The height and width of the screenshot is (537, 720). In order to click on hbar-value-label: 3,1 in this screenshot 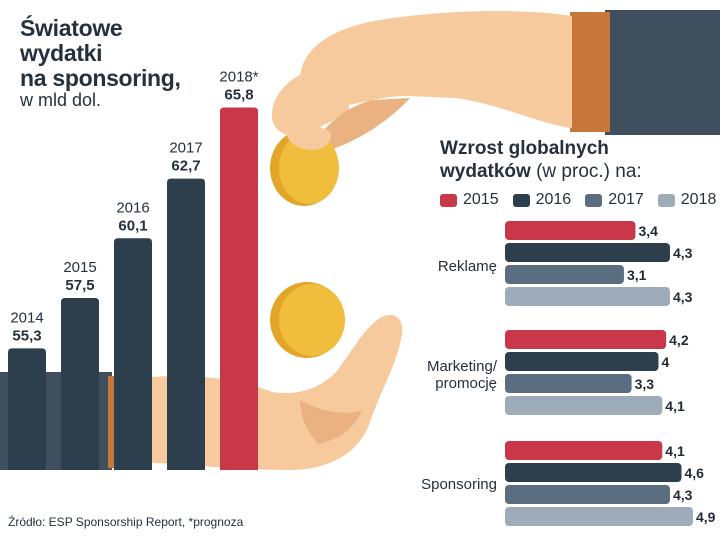, I will do `click(637, 275)`.